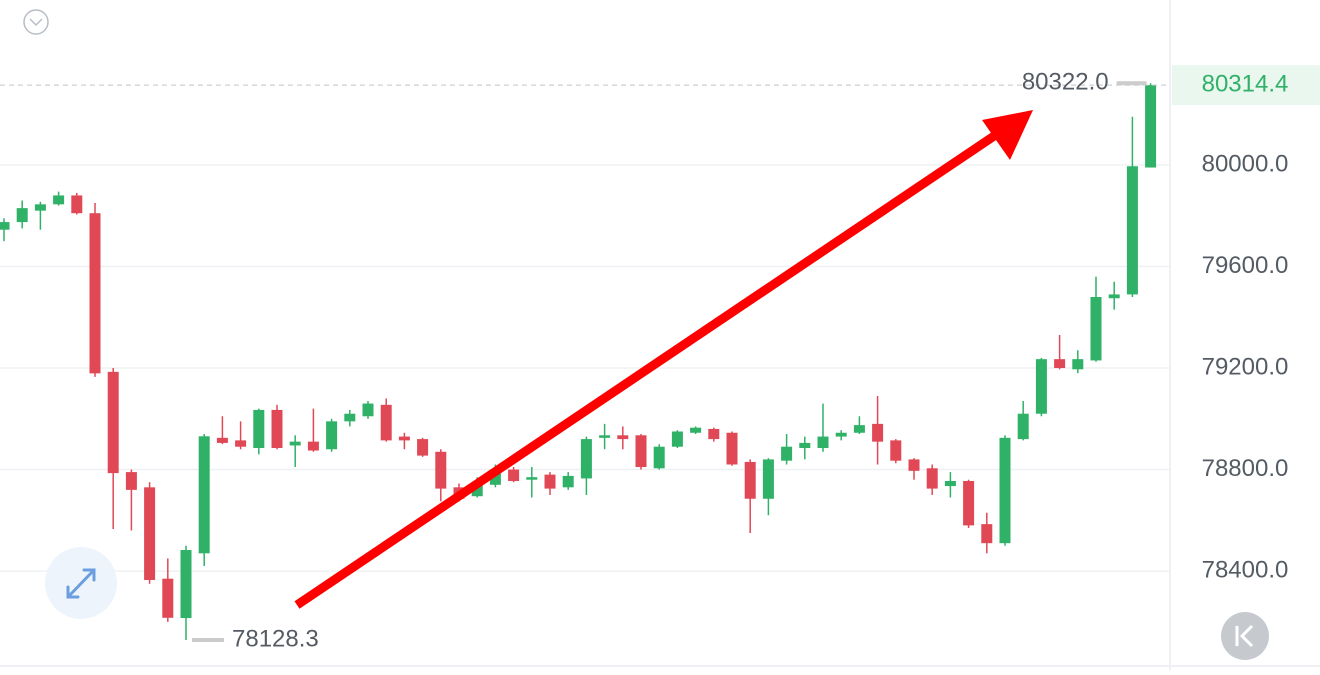 The image size is (1320, 675). I want to click on y-tick-label: 78800.0, so click(1245, 468).